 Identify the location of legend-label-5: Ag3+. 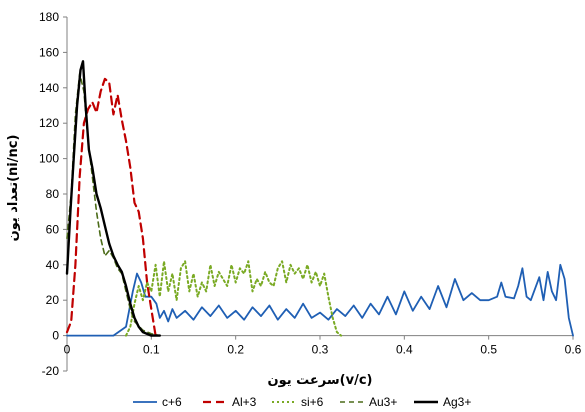
(457, 402).